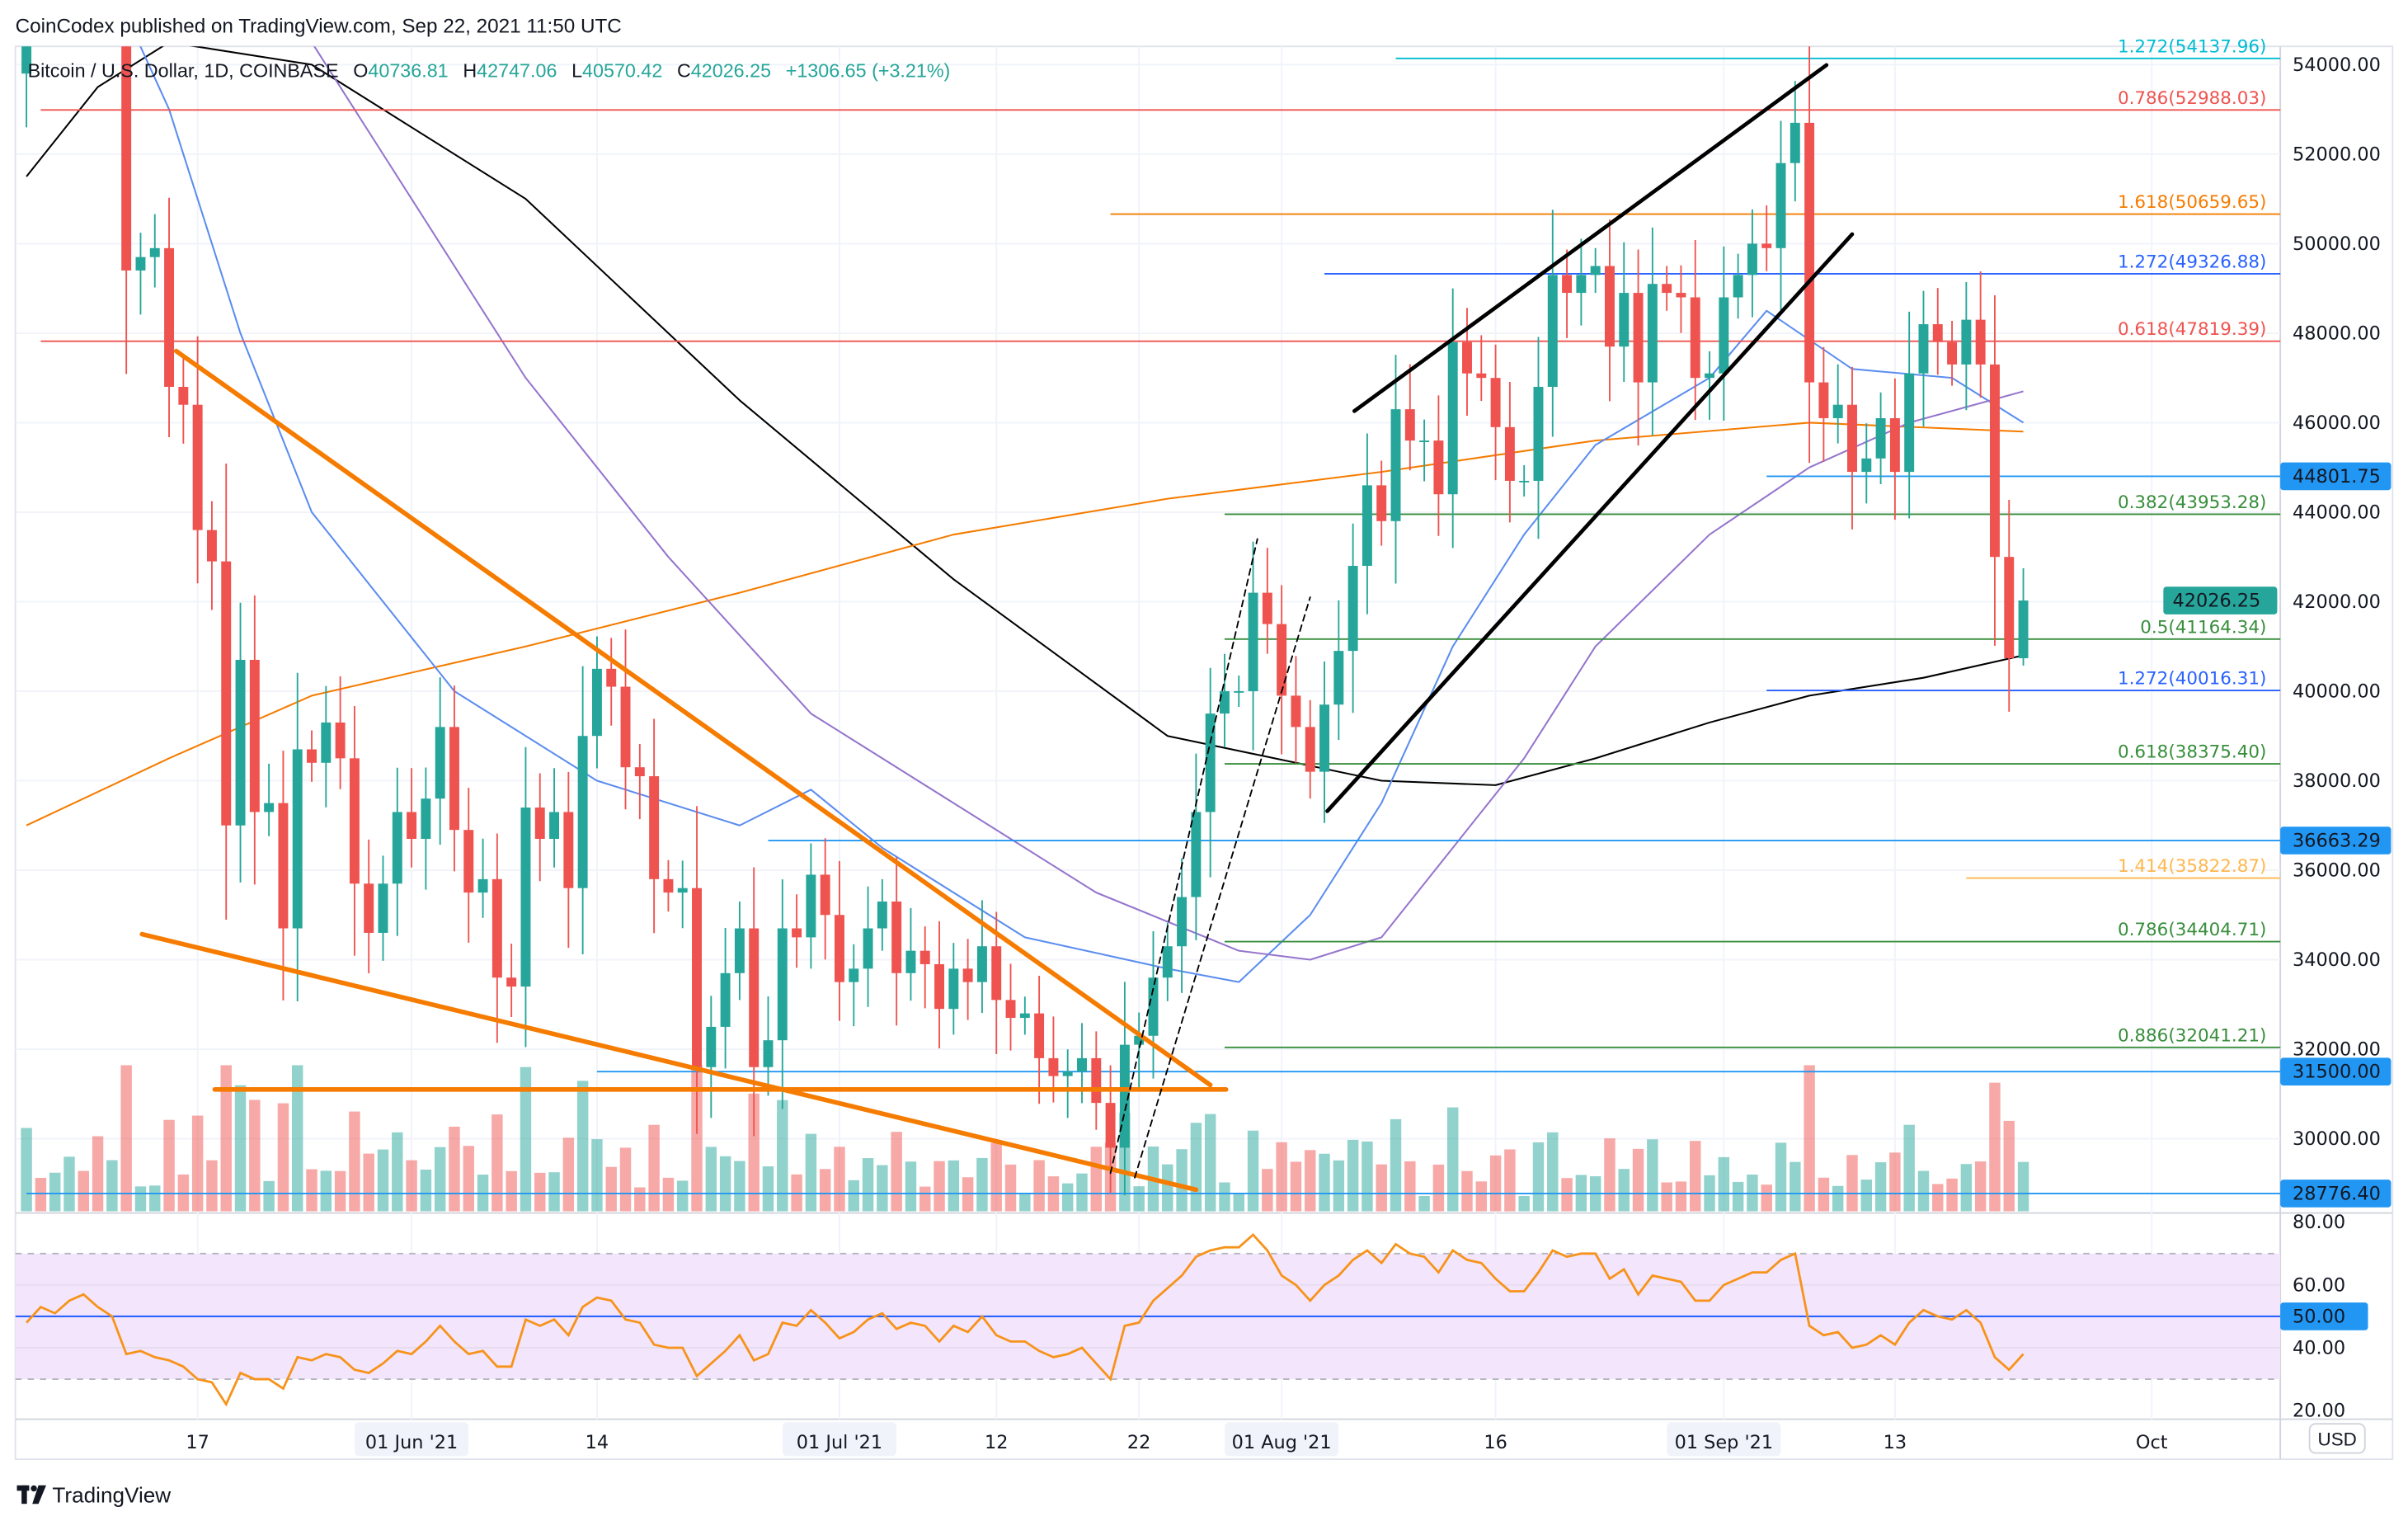 The image size is (2408, 1521). I want to click on currency-label: USD, so click(2338, 1439).